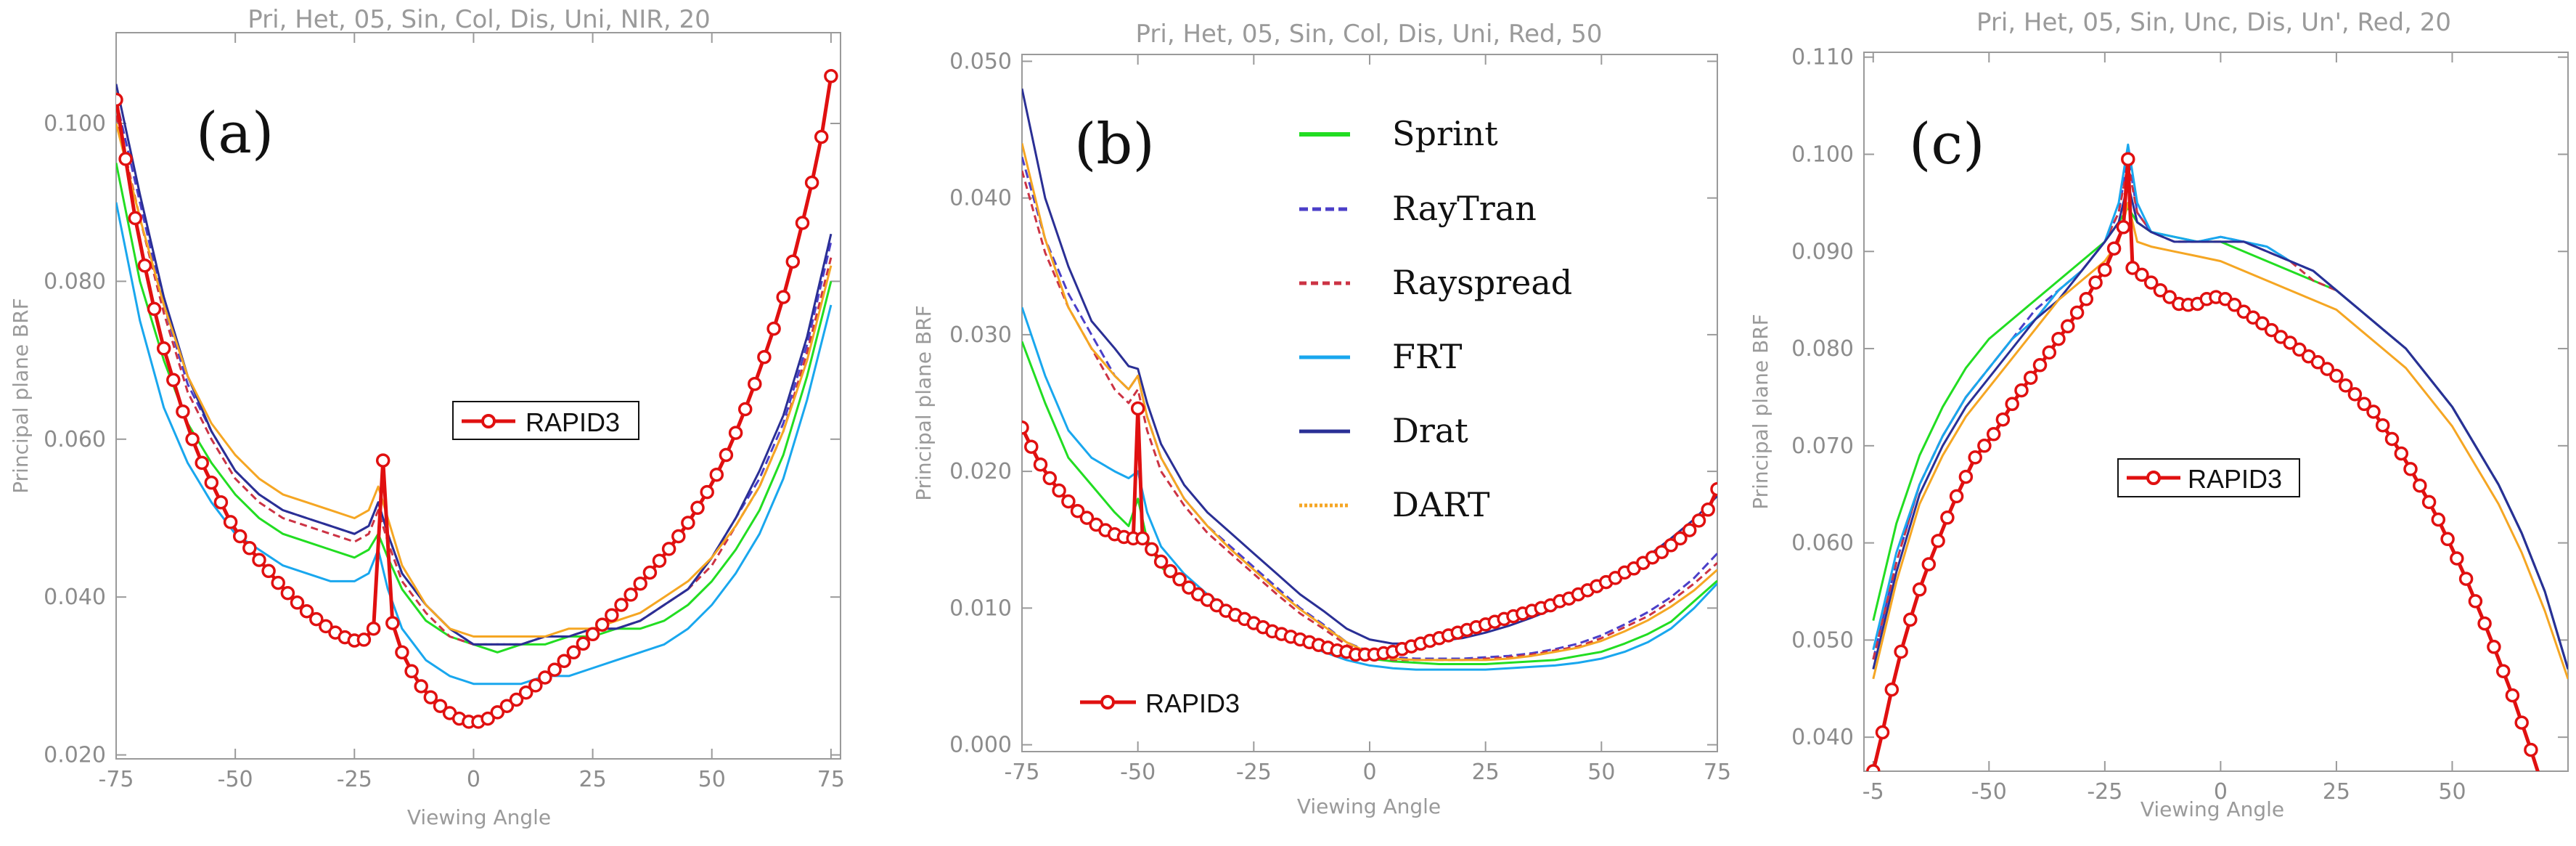  What do you see at coordinates (1761, 412) in the screenshot?
I see `panel-c-ylabel: Principal plane BRF` at bounding box center [1761, 412].